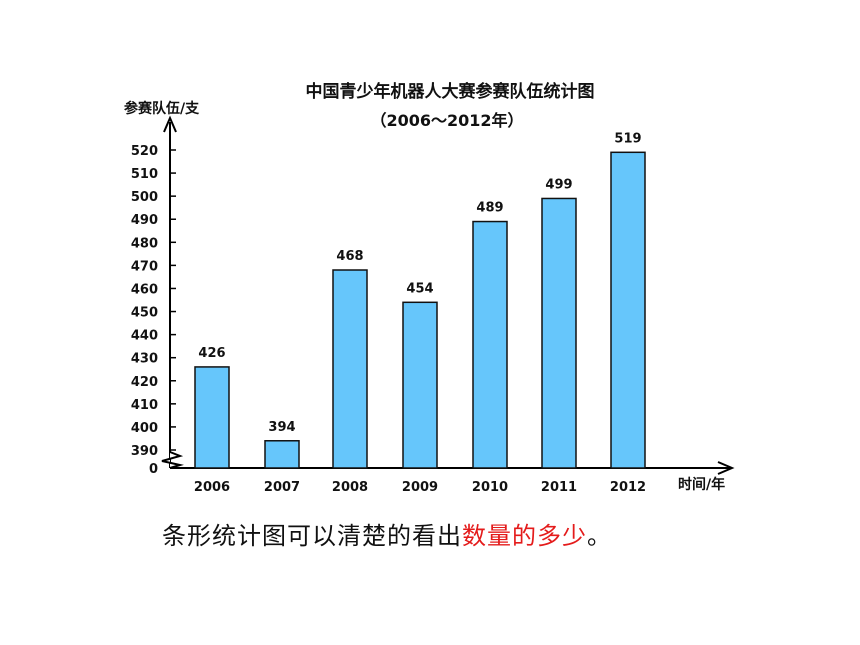 This screenshot has width=860, height=645. Describe the element at coordinates (350, 487) in the screenshot. I see `x-tick-label: 2008` at that location.